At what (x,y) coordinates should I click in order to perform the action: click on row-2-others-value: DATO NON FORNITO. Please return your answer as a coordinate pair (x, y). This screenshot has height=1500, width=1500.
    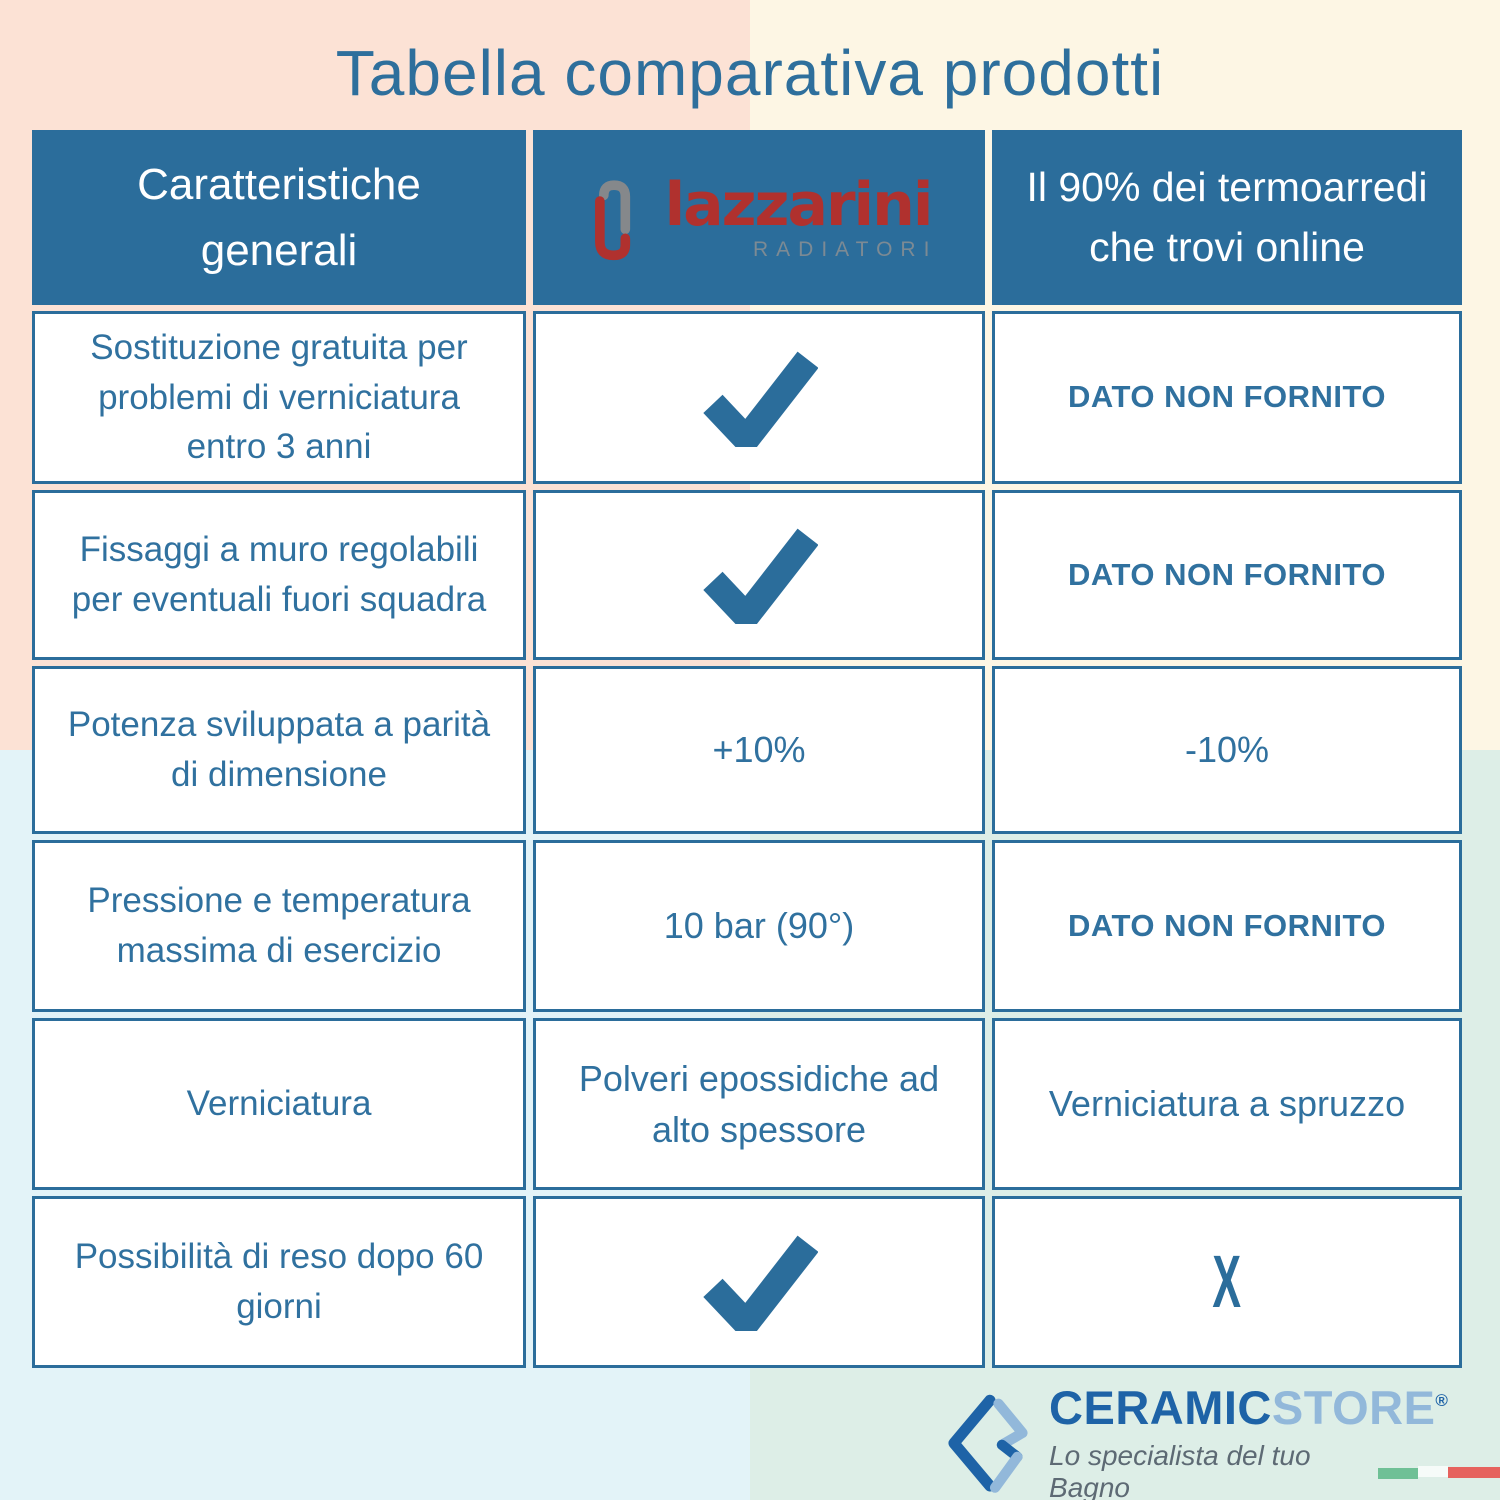
    Looking at the image, I should click on (1227, 574).